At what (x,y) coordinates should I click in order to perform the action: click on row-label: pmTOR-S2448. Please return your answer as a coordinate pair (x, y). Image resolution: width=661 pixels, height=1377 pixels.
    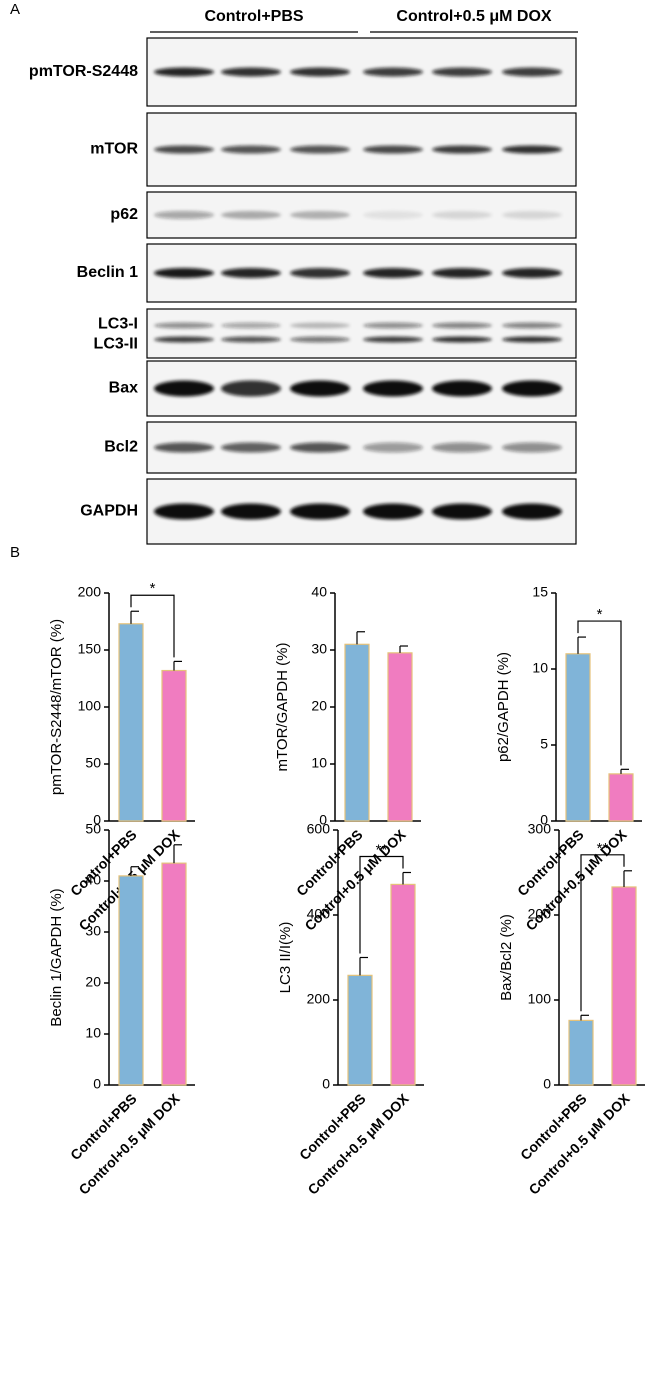
    Looking at the image, I should click on (83, 71).